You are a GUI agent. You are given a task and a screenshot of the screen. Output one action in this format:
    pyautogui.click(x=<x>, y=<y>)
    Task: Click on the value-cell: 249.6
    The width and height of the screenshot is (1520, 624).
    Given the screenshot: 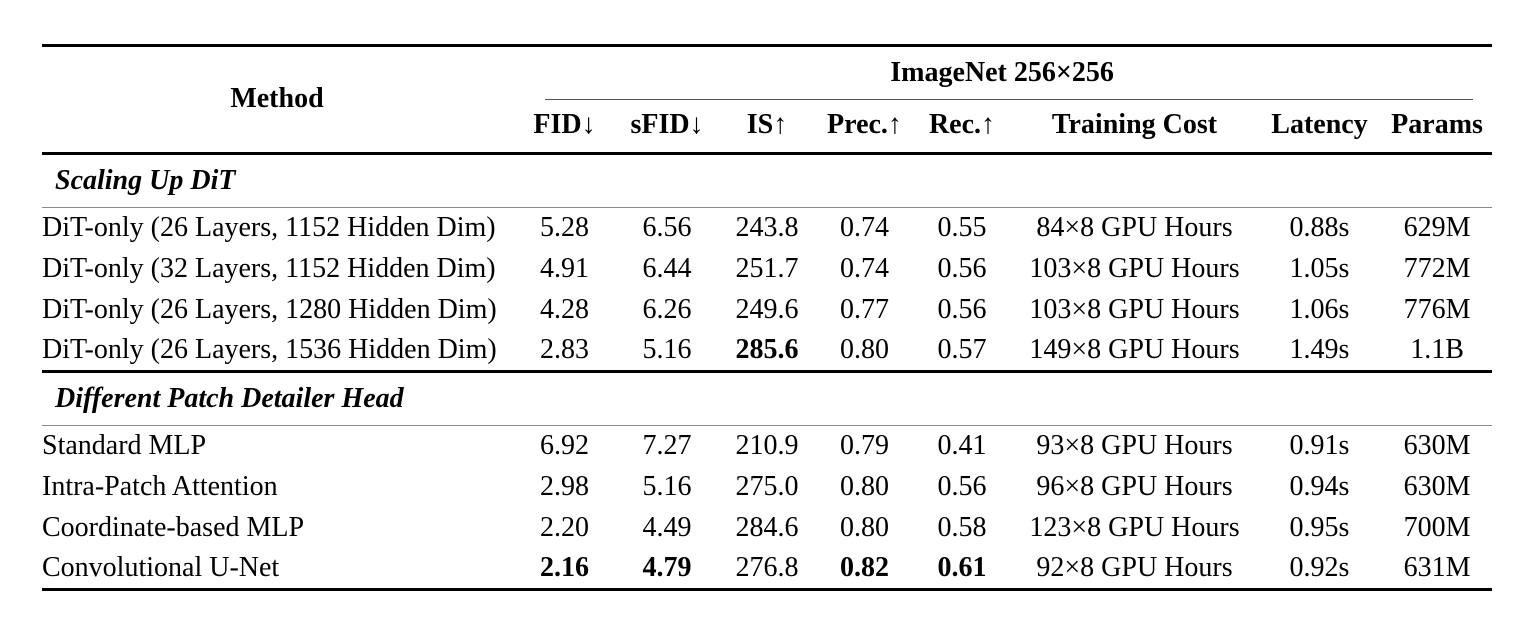 What is the action you would take?
    pyautogui.click(x=767, y=309)
    